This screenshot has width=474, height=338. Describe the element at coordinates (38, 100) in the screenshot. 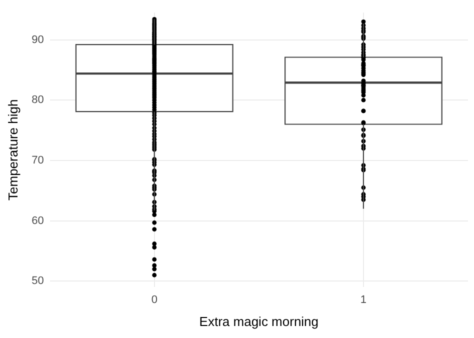

I see `y-tick-label: 80` at that location.